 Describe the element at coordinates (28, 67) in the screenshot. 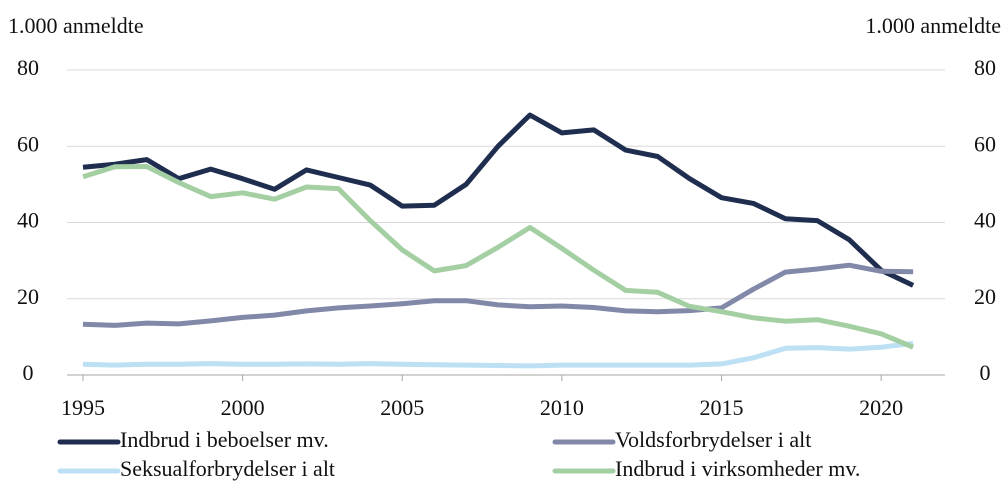

I see `y-tick-label: 80` at that location.